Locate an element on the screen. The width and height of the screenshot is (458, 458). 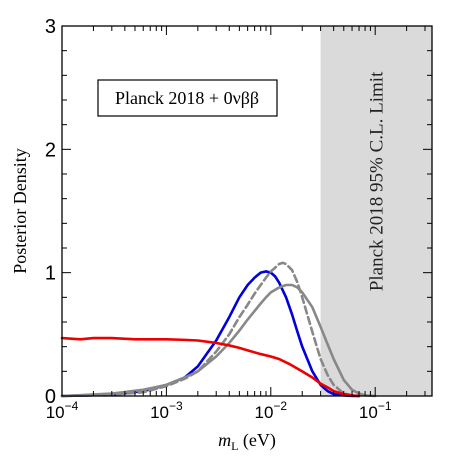
y-axis-label: Posterior Density is located at coordinates (20, 211).